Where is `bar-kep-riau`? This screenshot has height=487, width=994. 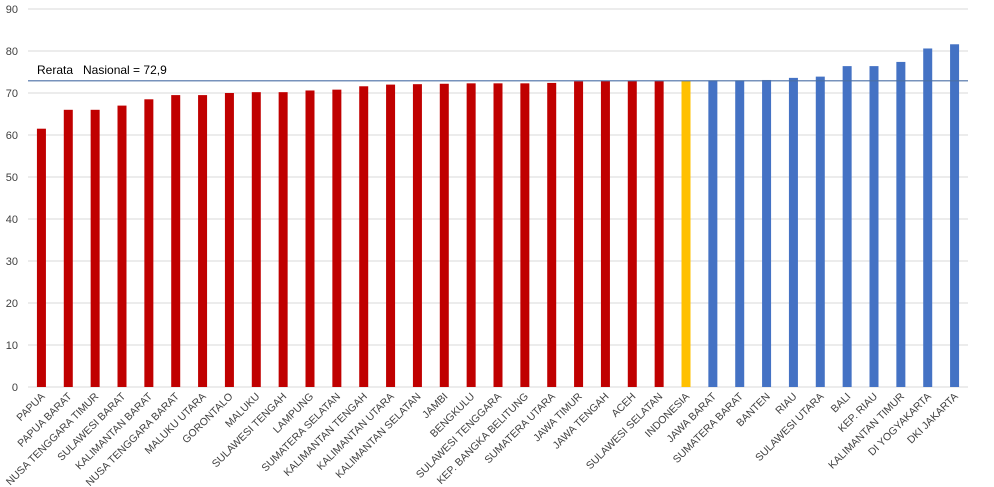
bar-kep-riau is located at coordinates (874, 227).